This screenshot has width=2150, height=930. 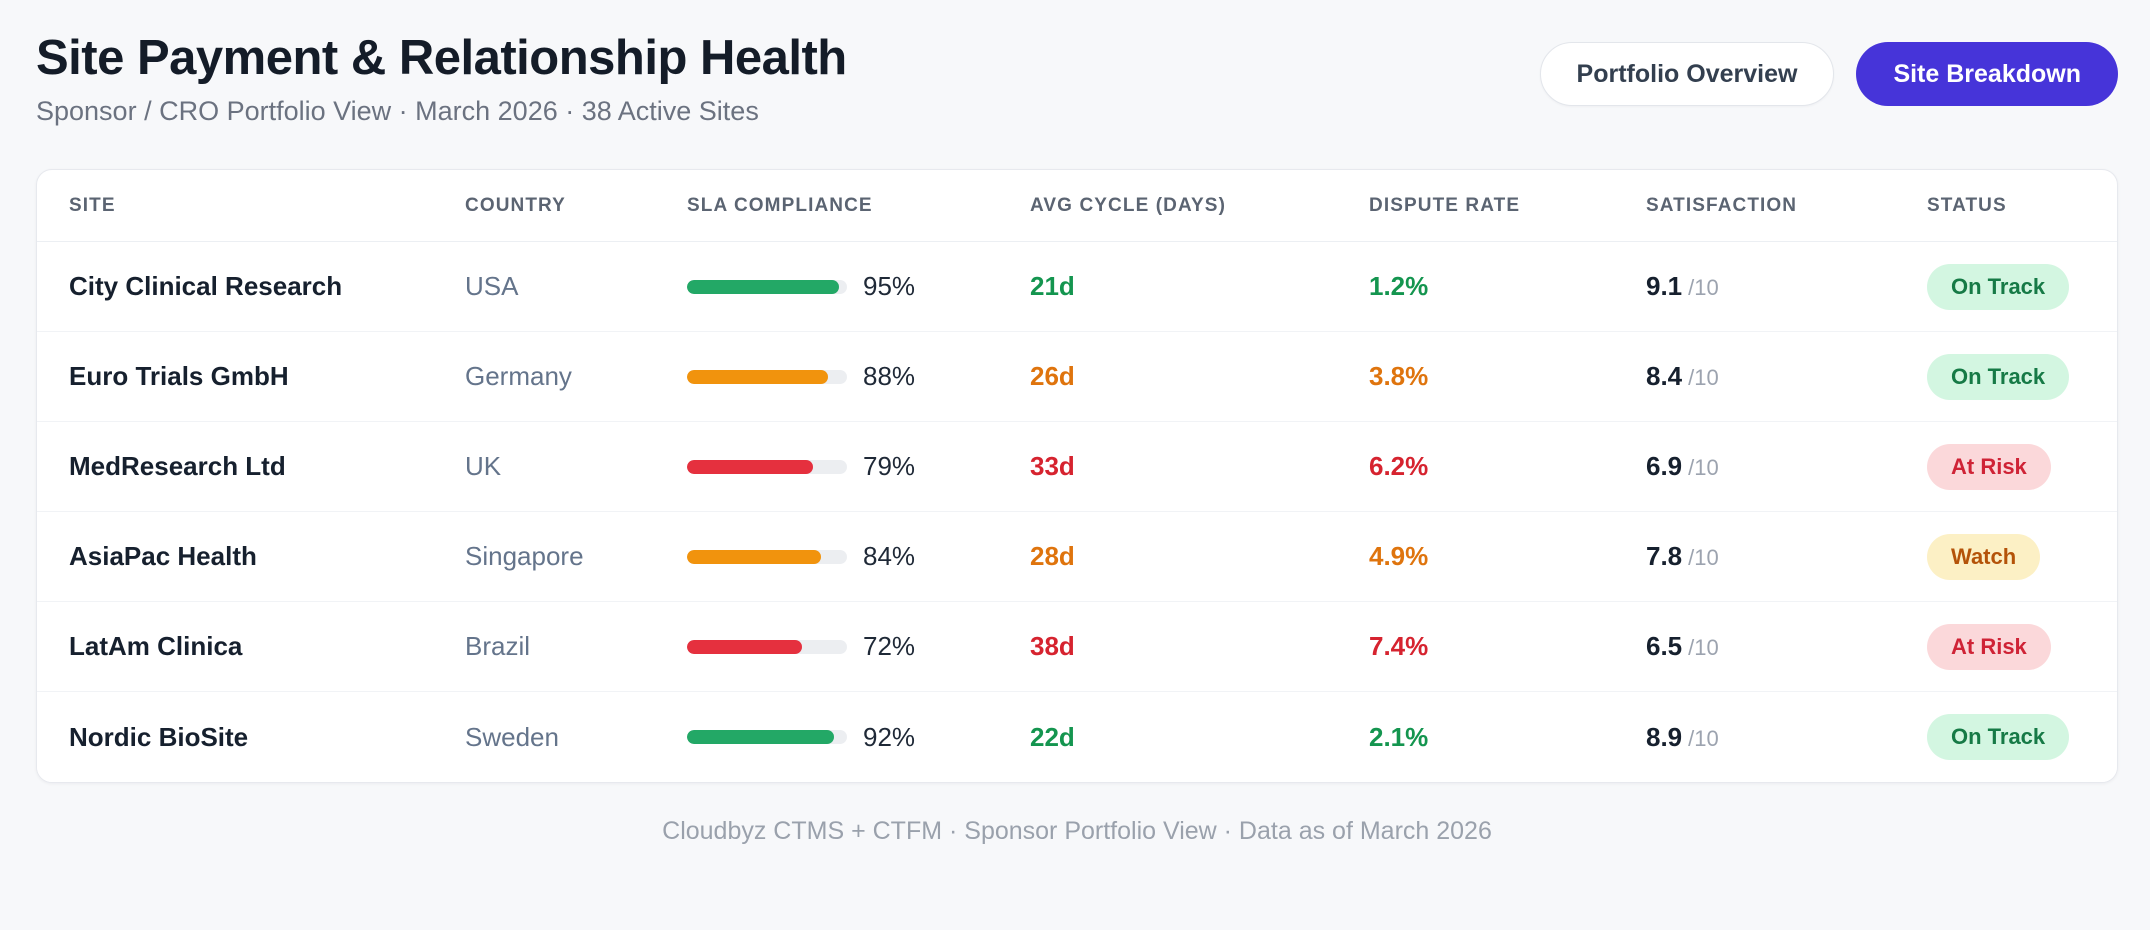 What do you see at coordinates (156, 646) in the screenshot?
I see `site-name: LatAm Clinica` at bounding box center [156, 646].